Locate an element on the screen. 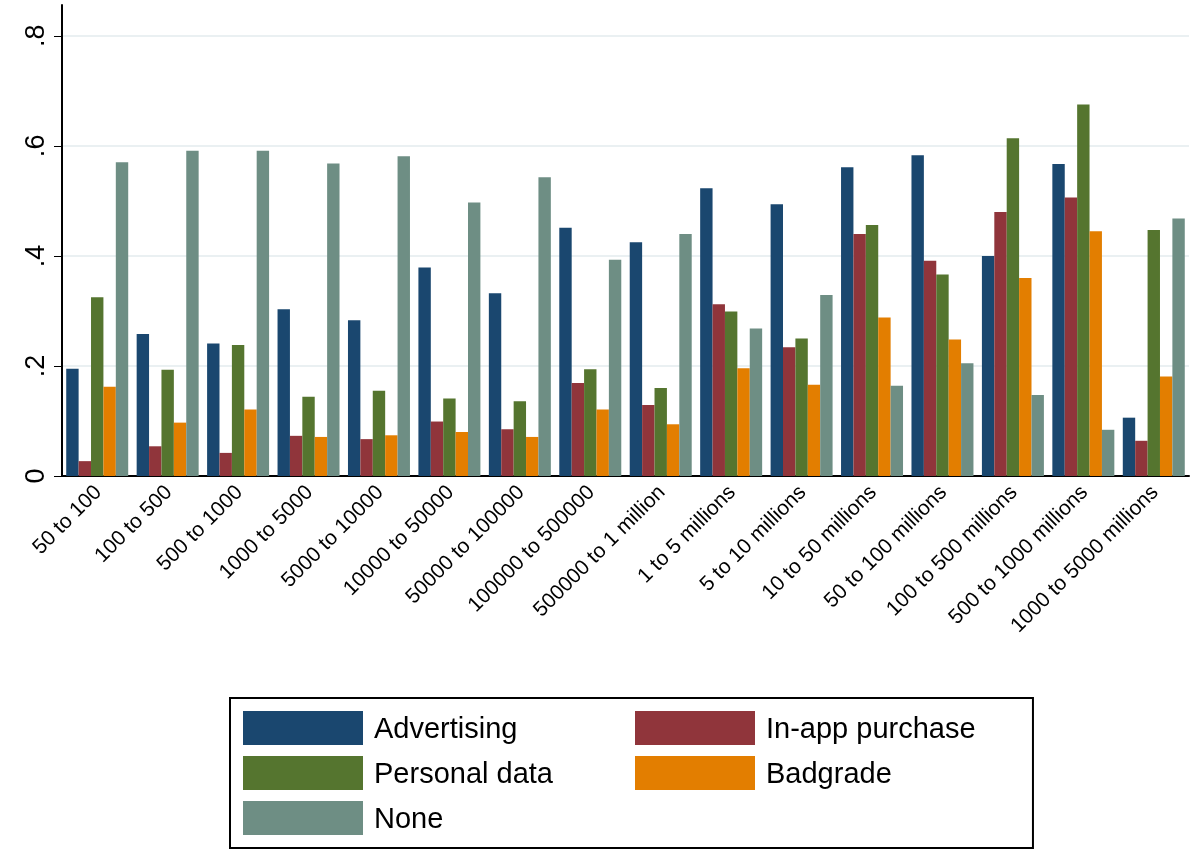 Image resolution: width=1201 pixels, height=849 pixels. legend-label: None is located at coordinates (409, 818).